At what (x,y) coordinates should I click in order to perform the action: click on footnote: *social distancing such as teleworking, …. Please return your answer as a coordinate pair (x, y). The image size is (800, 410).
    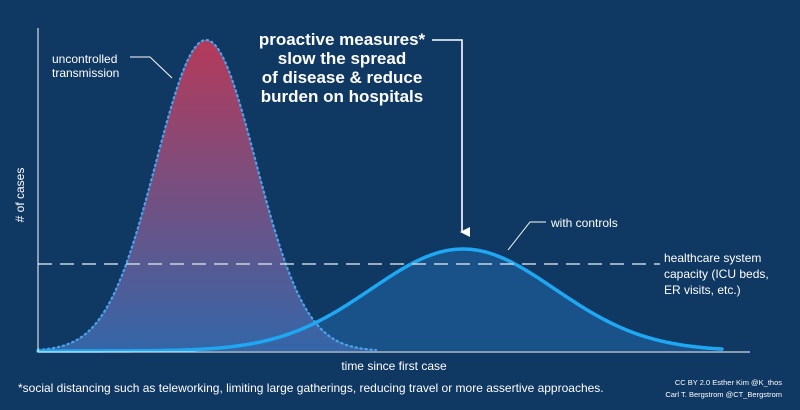
    Looking at the image, I should click on (311, 388).